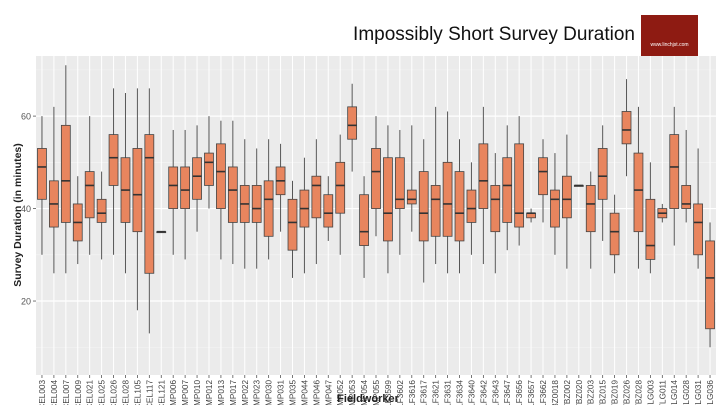 This screenshot has height=405, width=720. I want to click on x-tick-label: CEL105, so click(137, 392).